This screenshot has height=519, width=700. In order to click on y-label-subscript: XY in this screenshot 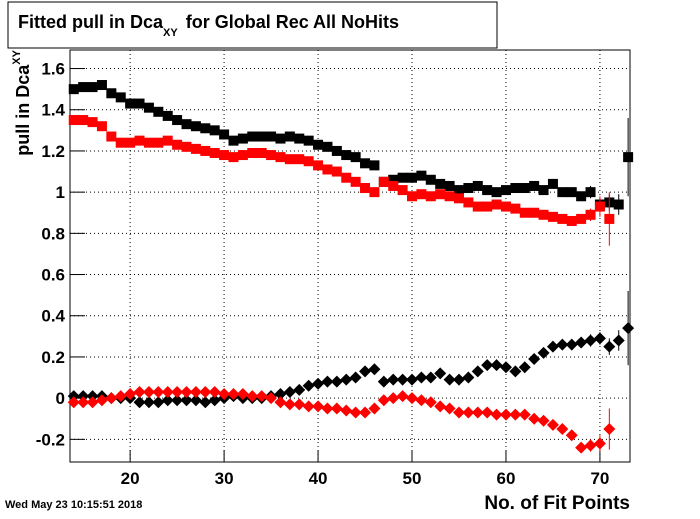, I will do `click(17, 56)`.